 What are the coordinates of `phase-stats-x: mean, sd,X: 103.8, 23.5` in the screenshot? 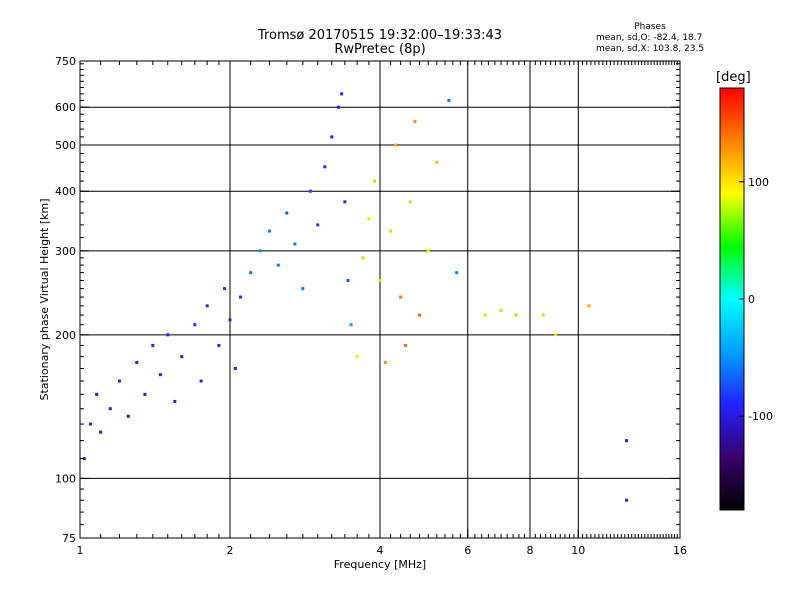 It's located at (650, 49).